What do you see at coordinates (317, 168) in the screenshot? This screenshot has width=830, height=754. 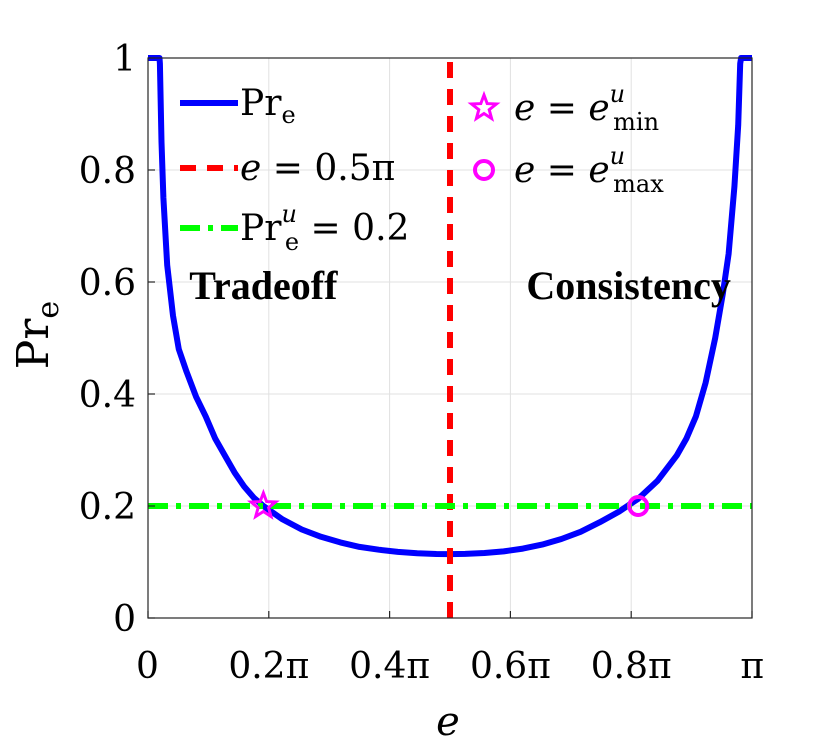 I see `legend-label: e = 0.5π` at bounding box center [317, 168].